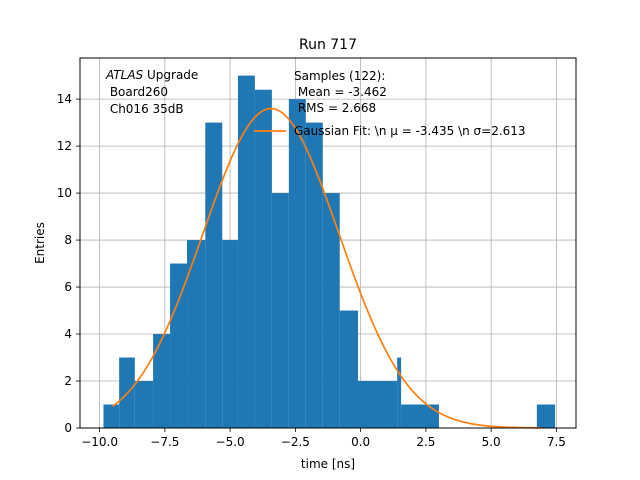  What do you see at coordinates (68, 428) in the screenshot?
I see `y-tick-label-0: 0` at bounding box center [68, 428].